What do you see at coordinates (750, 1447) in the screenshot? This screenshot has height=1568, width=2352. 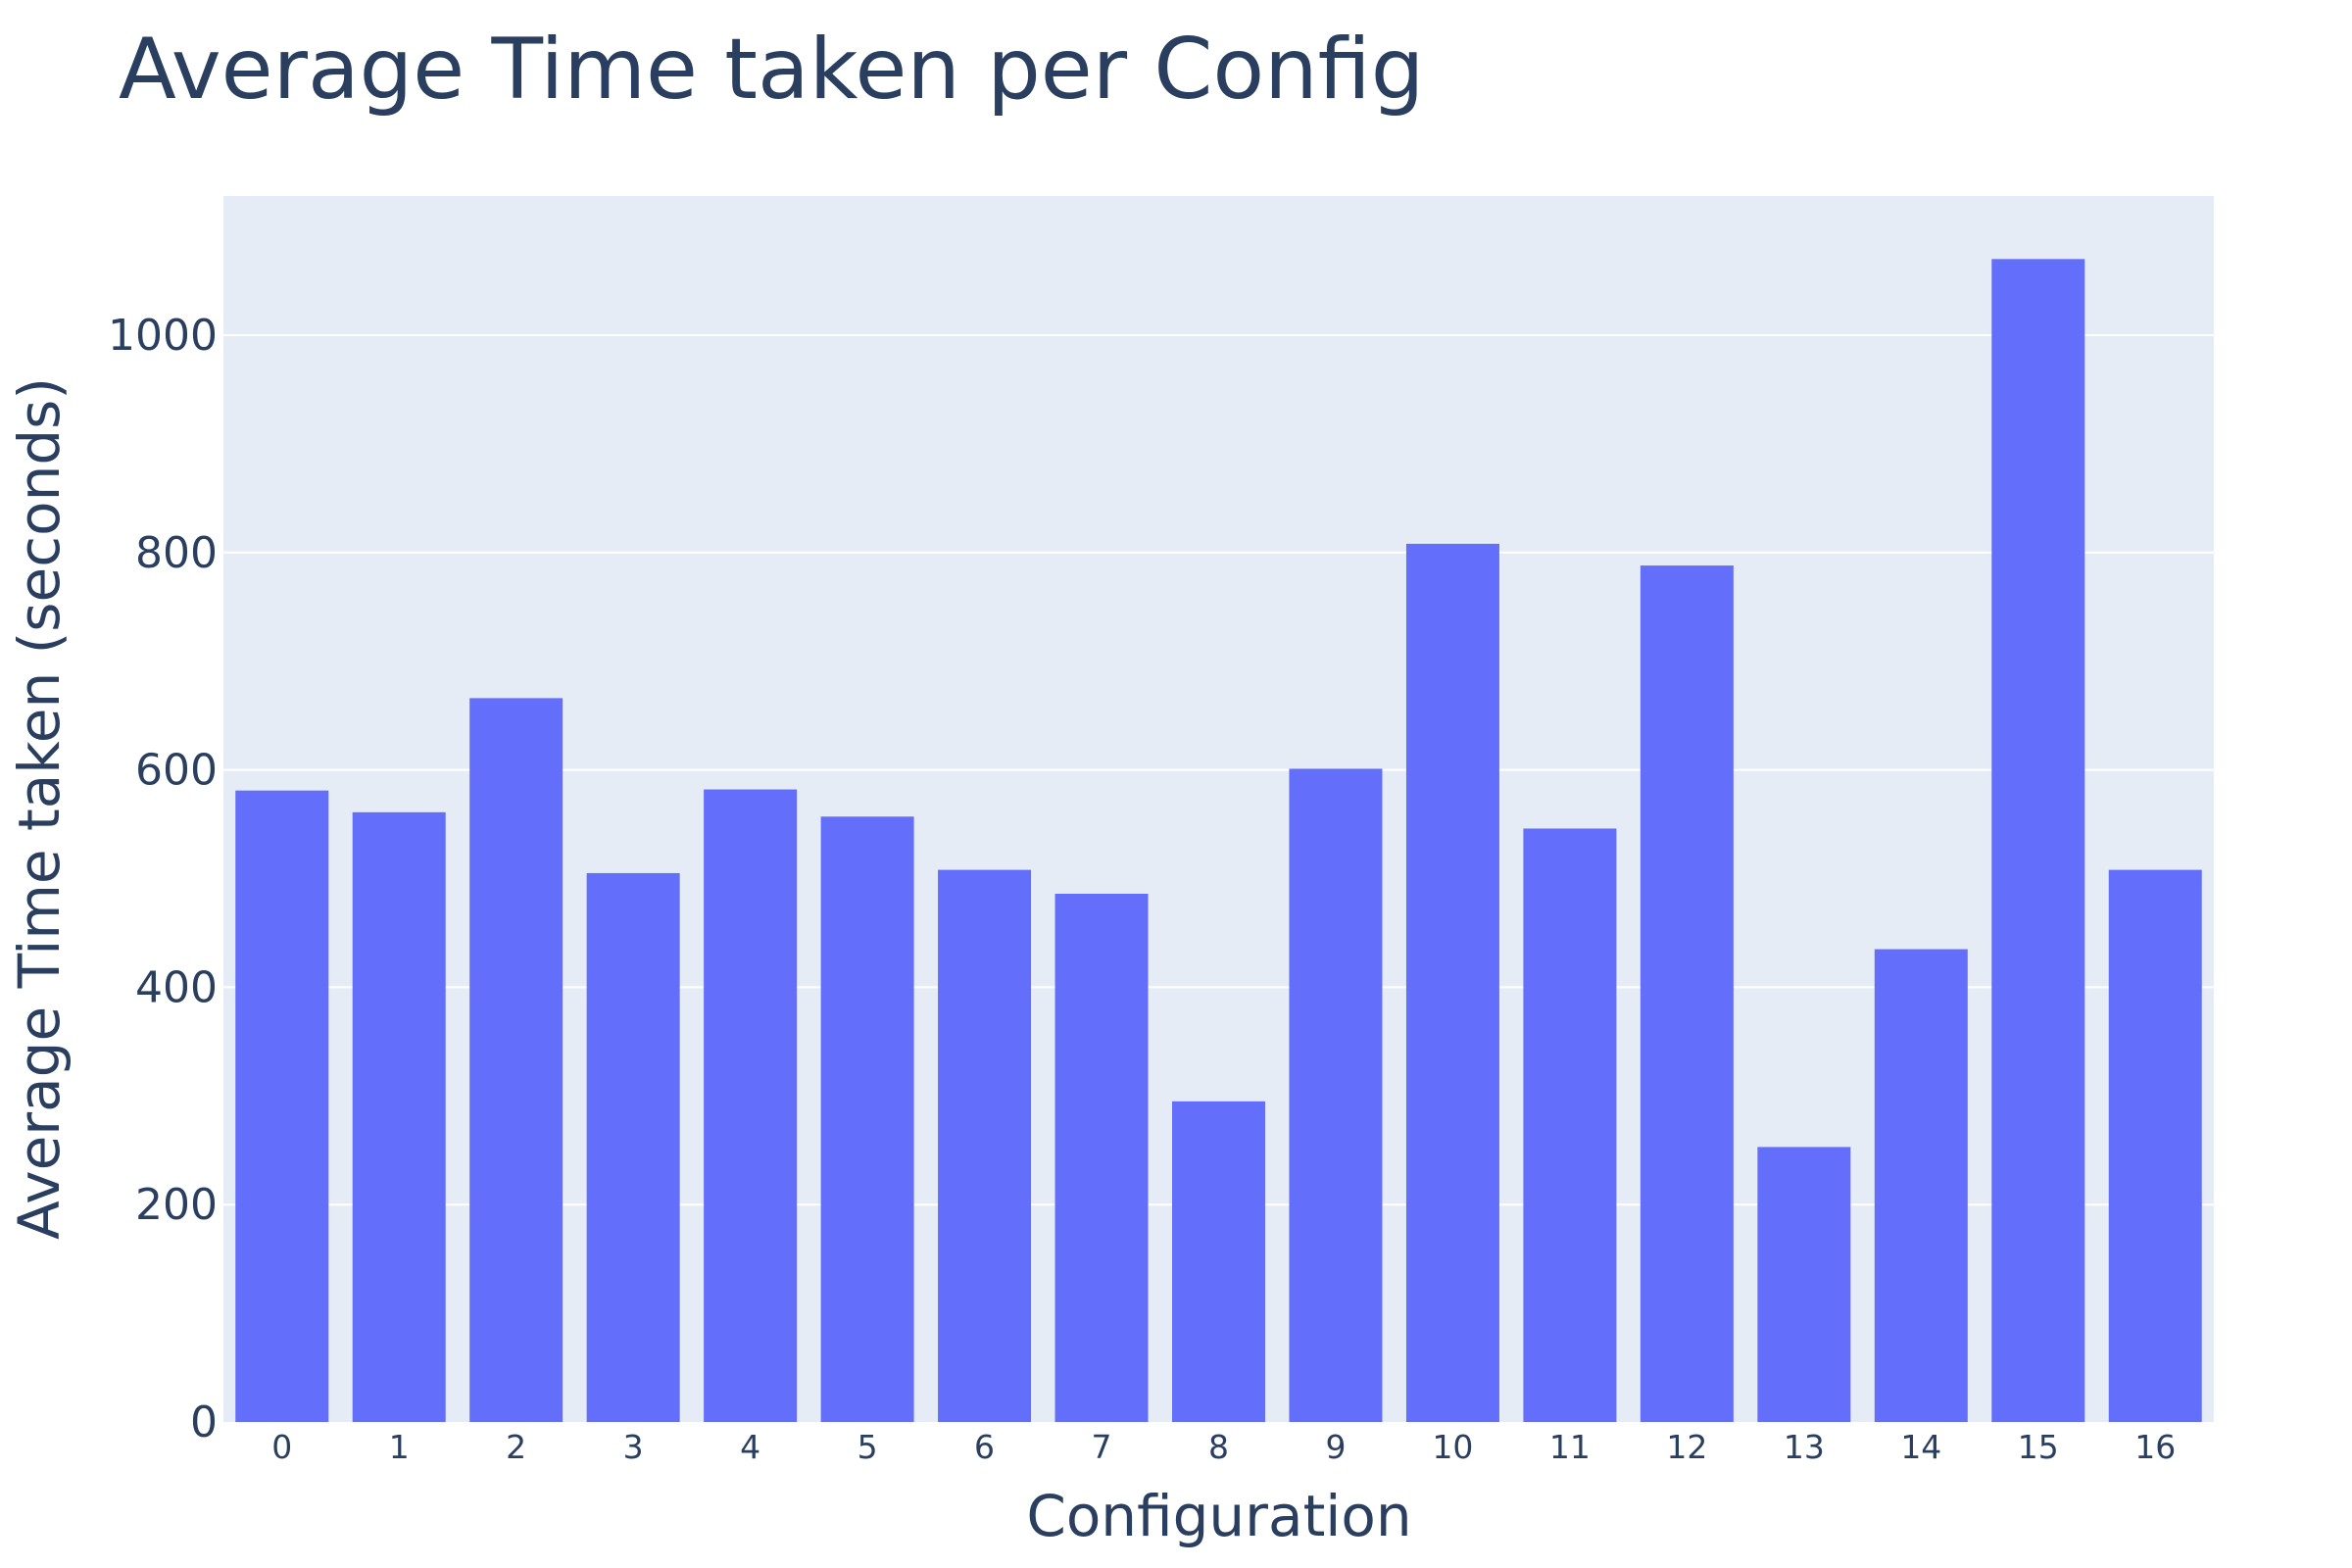 I see `x-tick-label: 4` at bounding box center [750, 1447].